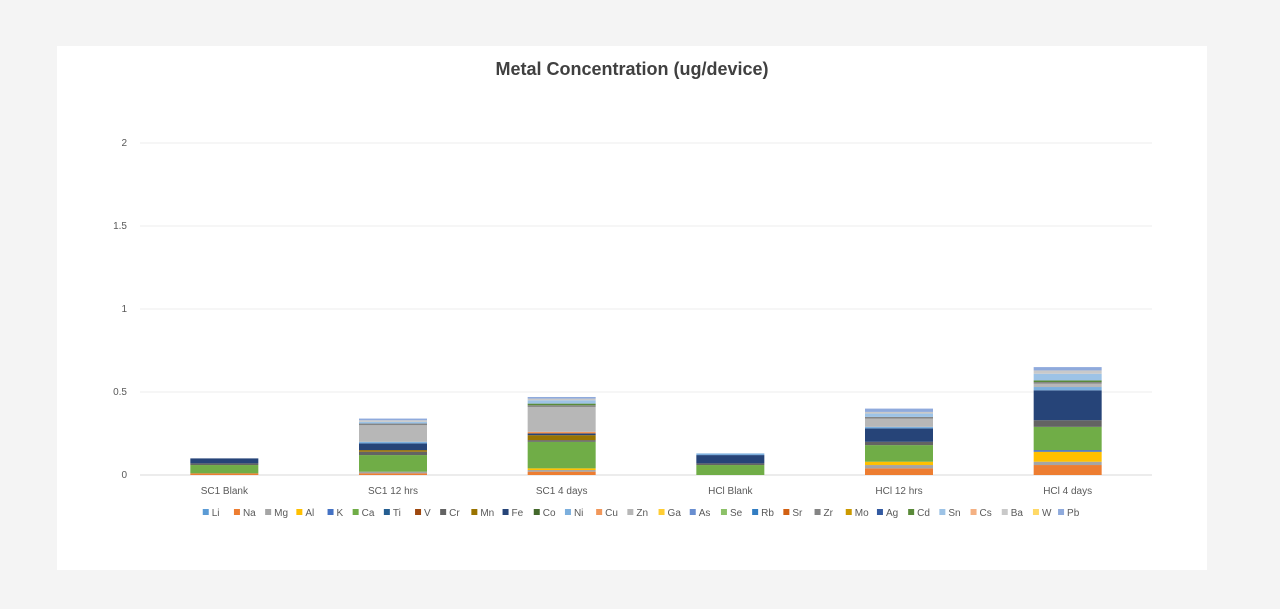 This screenshot has width=1280, height=609. Describe the element at coordinates (536, 512) in the screenshot. I see `legend-swatch-co` at that location.